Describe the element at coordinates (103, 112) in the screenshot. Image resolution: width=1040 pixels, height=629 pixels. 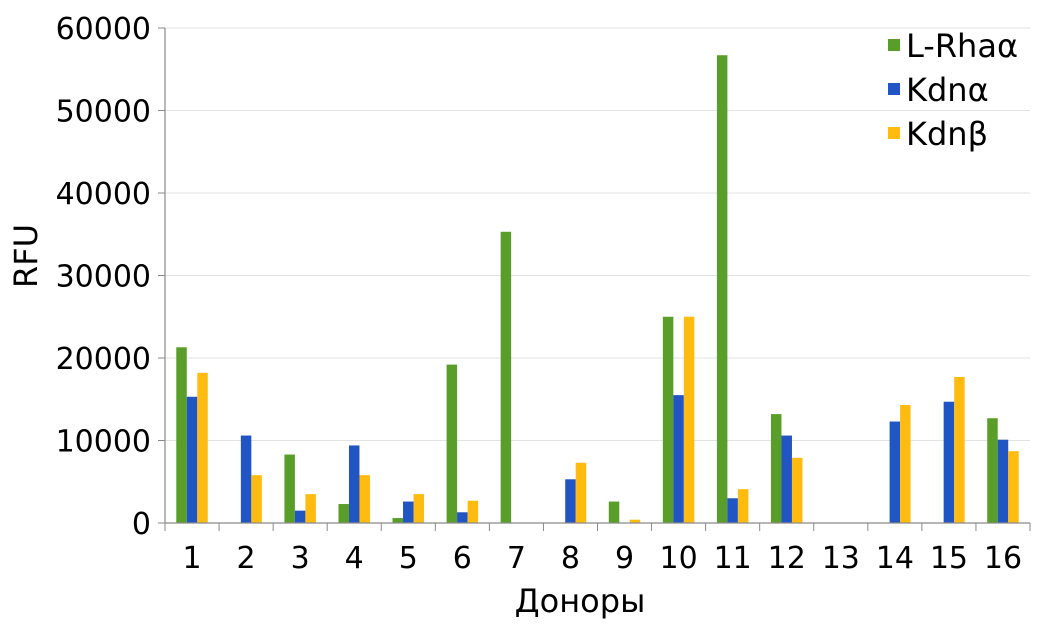
I see `y-tick-label: 50000` at that location.